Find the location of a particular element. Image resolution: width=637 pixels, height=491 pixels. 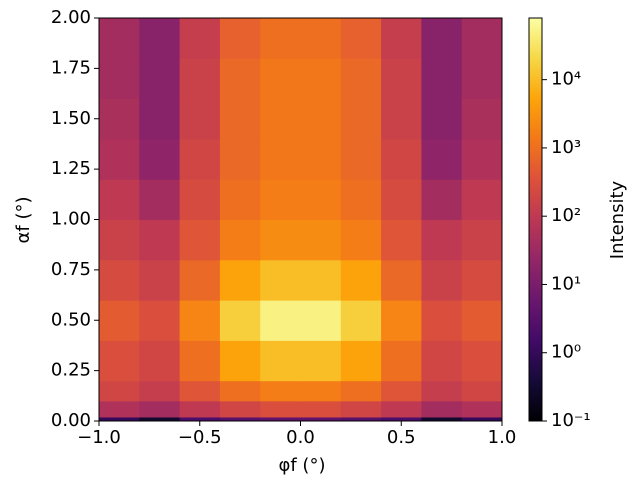

y-tick-label: 1.50 is located at coordinates (71, 118).